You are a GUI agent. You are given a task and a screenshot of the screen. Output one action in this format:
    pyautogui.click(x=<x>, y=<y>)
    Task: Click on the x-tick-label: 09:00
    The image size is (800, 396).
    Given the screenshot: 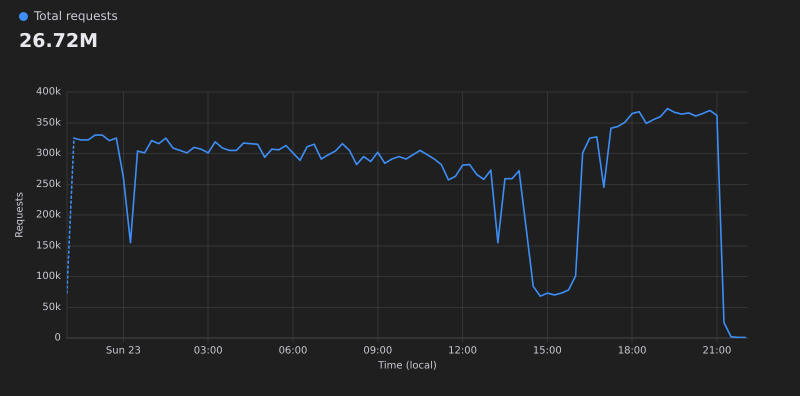 What is the action you would take?
    pyautogui.click(x=377, y=351)
    